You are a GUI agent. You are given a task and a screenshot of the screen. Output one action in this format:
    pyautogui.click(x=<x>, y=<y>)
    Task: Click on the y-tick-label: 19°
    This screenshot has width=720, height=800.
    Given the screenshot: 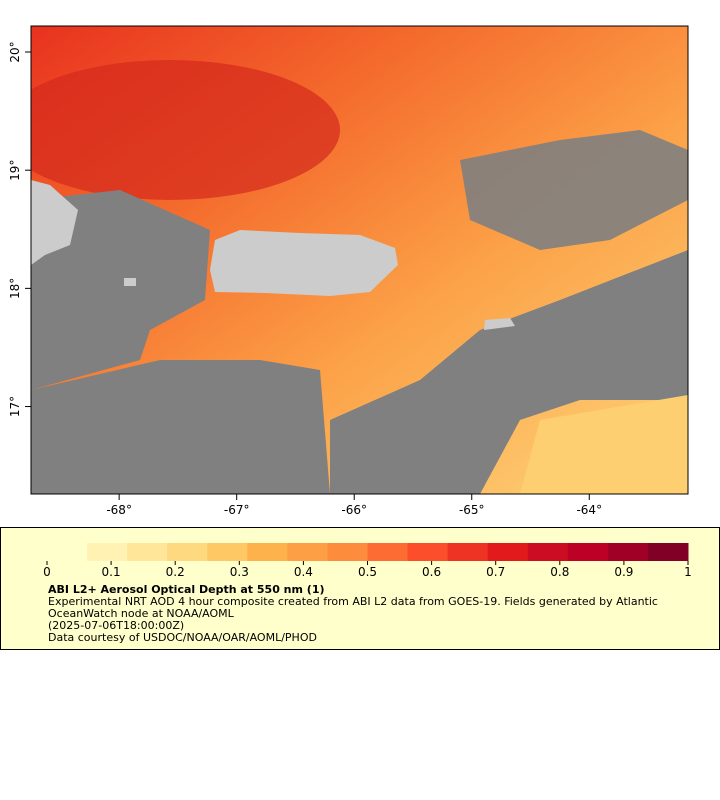 What is the action you would take?
    pyautogui.click(x=15, y=170)
    